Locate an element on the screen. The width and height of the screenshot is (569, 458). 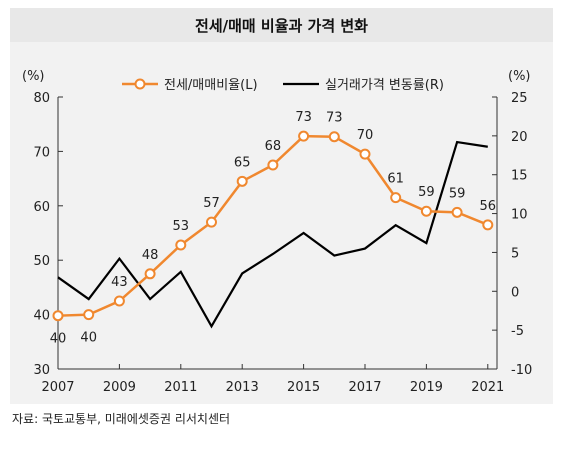
right-tick-label: -10 is located at coordinates (521, 370).